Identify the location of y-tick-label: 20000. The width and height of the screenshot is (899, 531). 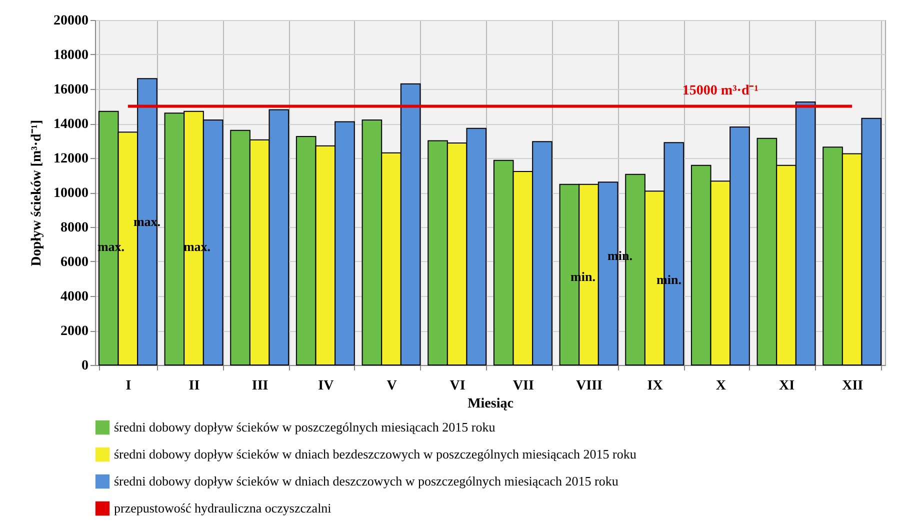
(71, 21).